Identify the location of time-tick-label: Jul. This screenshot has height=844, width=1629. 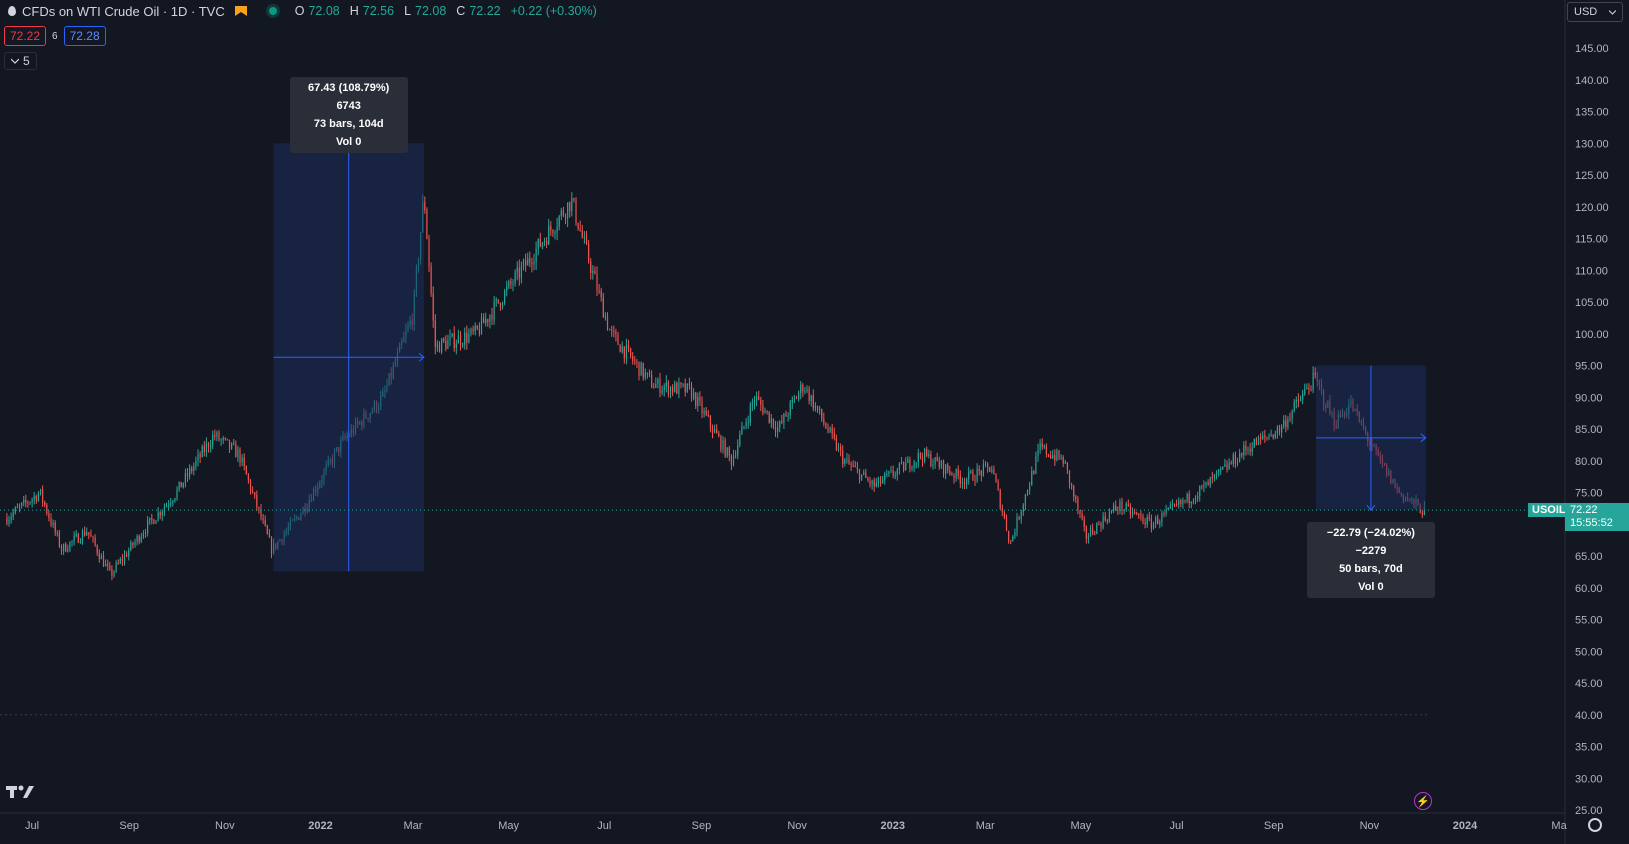
(32, 826).